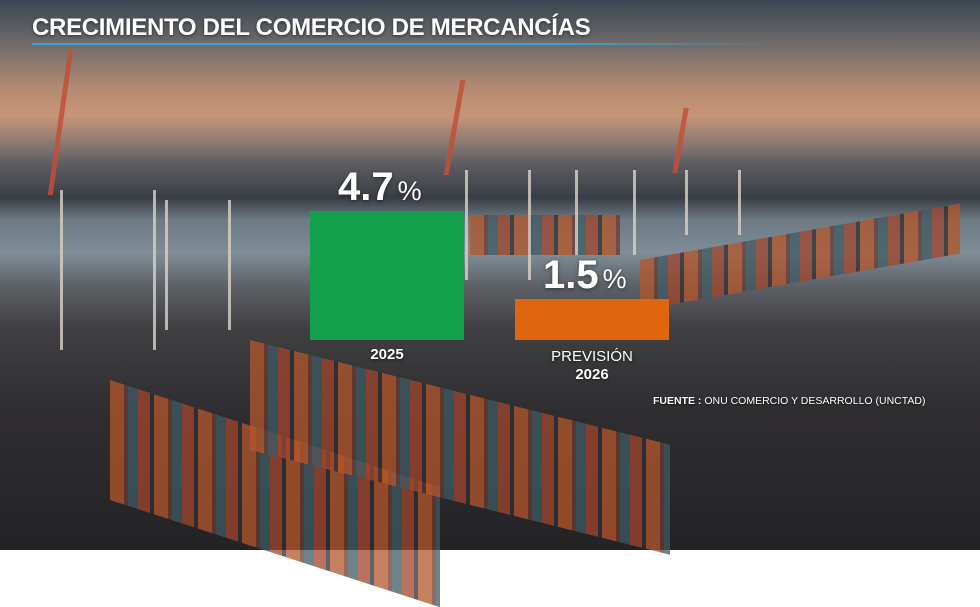  Describe the element at coordinates (677, 401) in the screenshot. I see `source-label: FUENTE :` at that location.